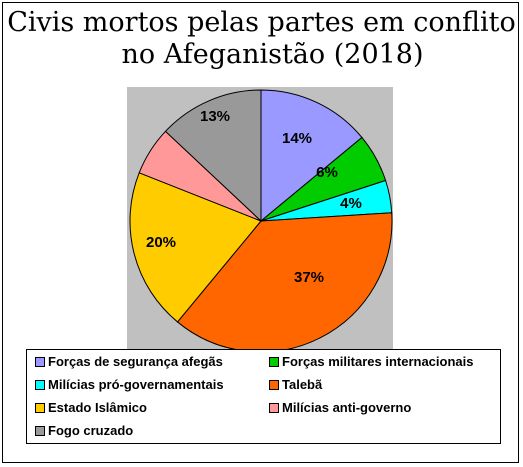 Image resolution: width=523 pixels, height=467 pixels. Describe the element at coordinates (347, 407) in the screenshot. I see `legend-label: Milícias anti-governo` at that location.